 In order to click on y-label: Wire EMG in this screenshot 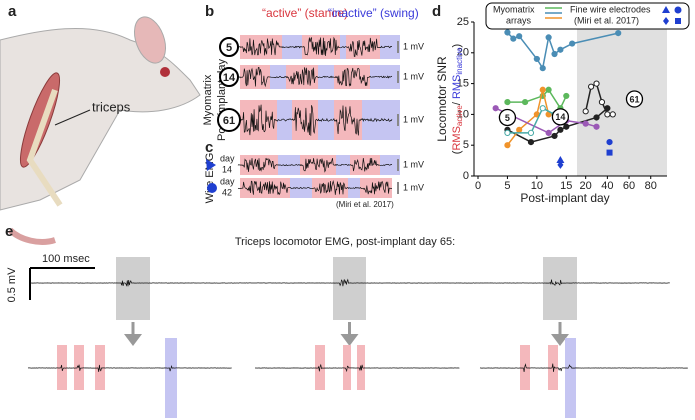, I will do `click(210, 178)`.